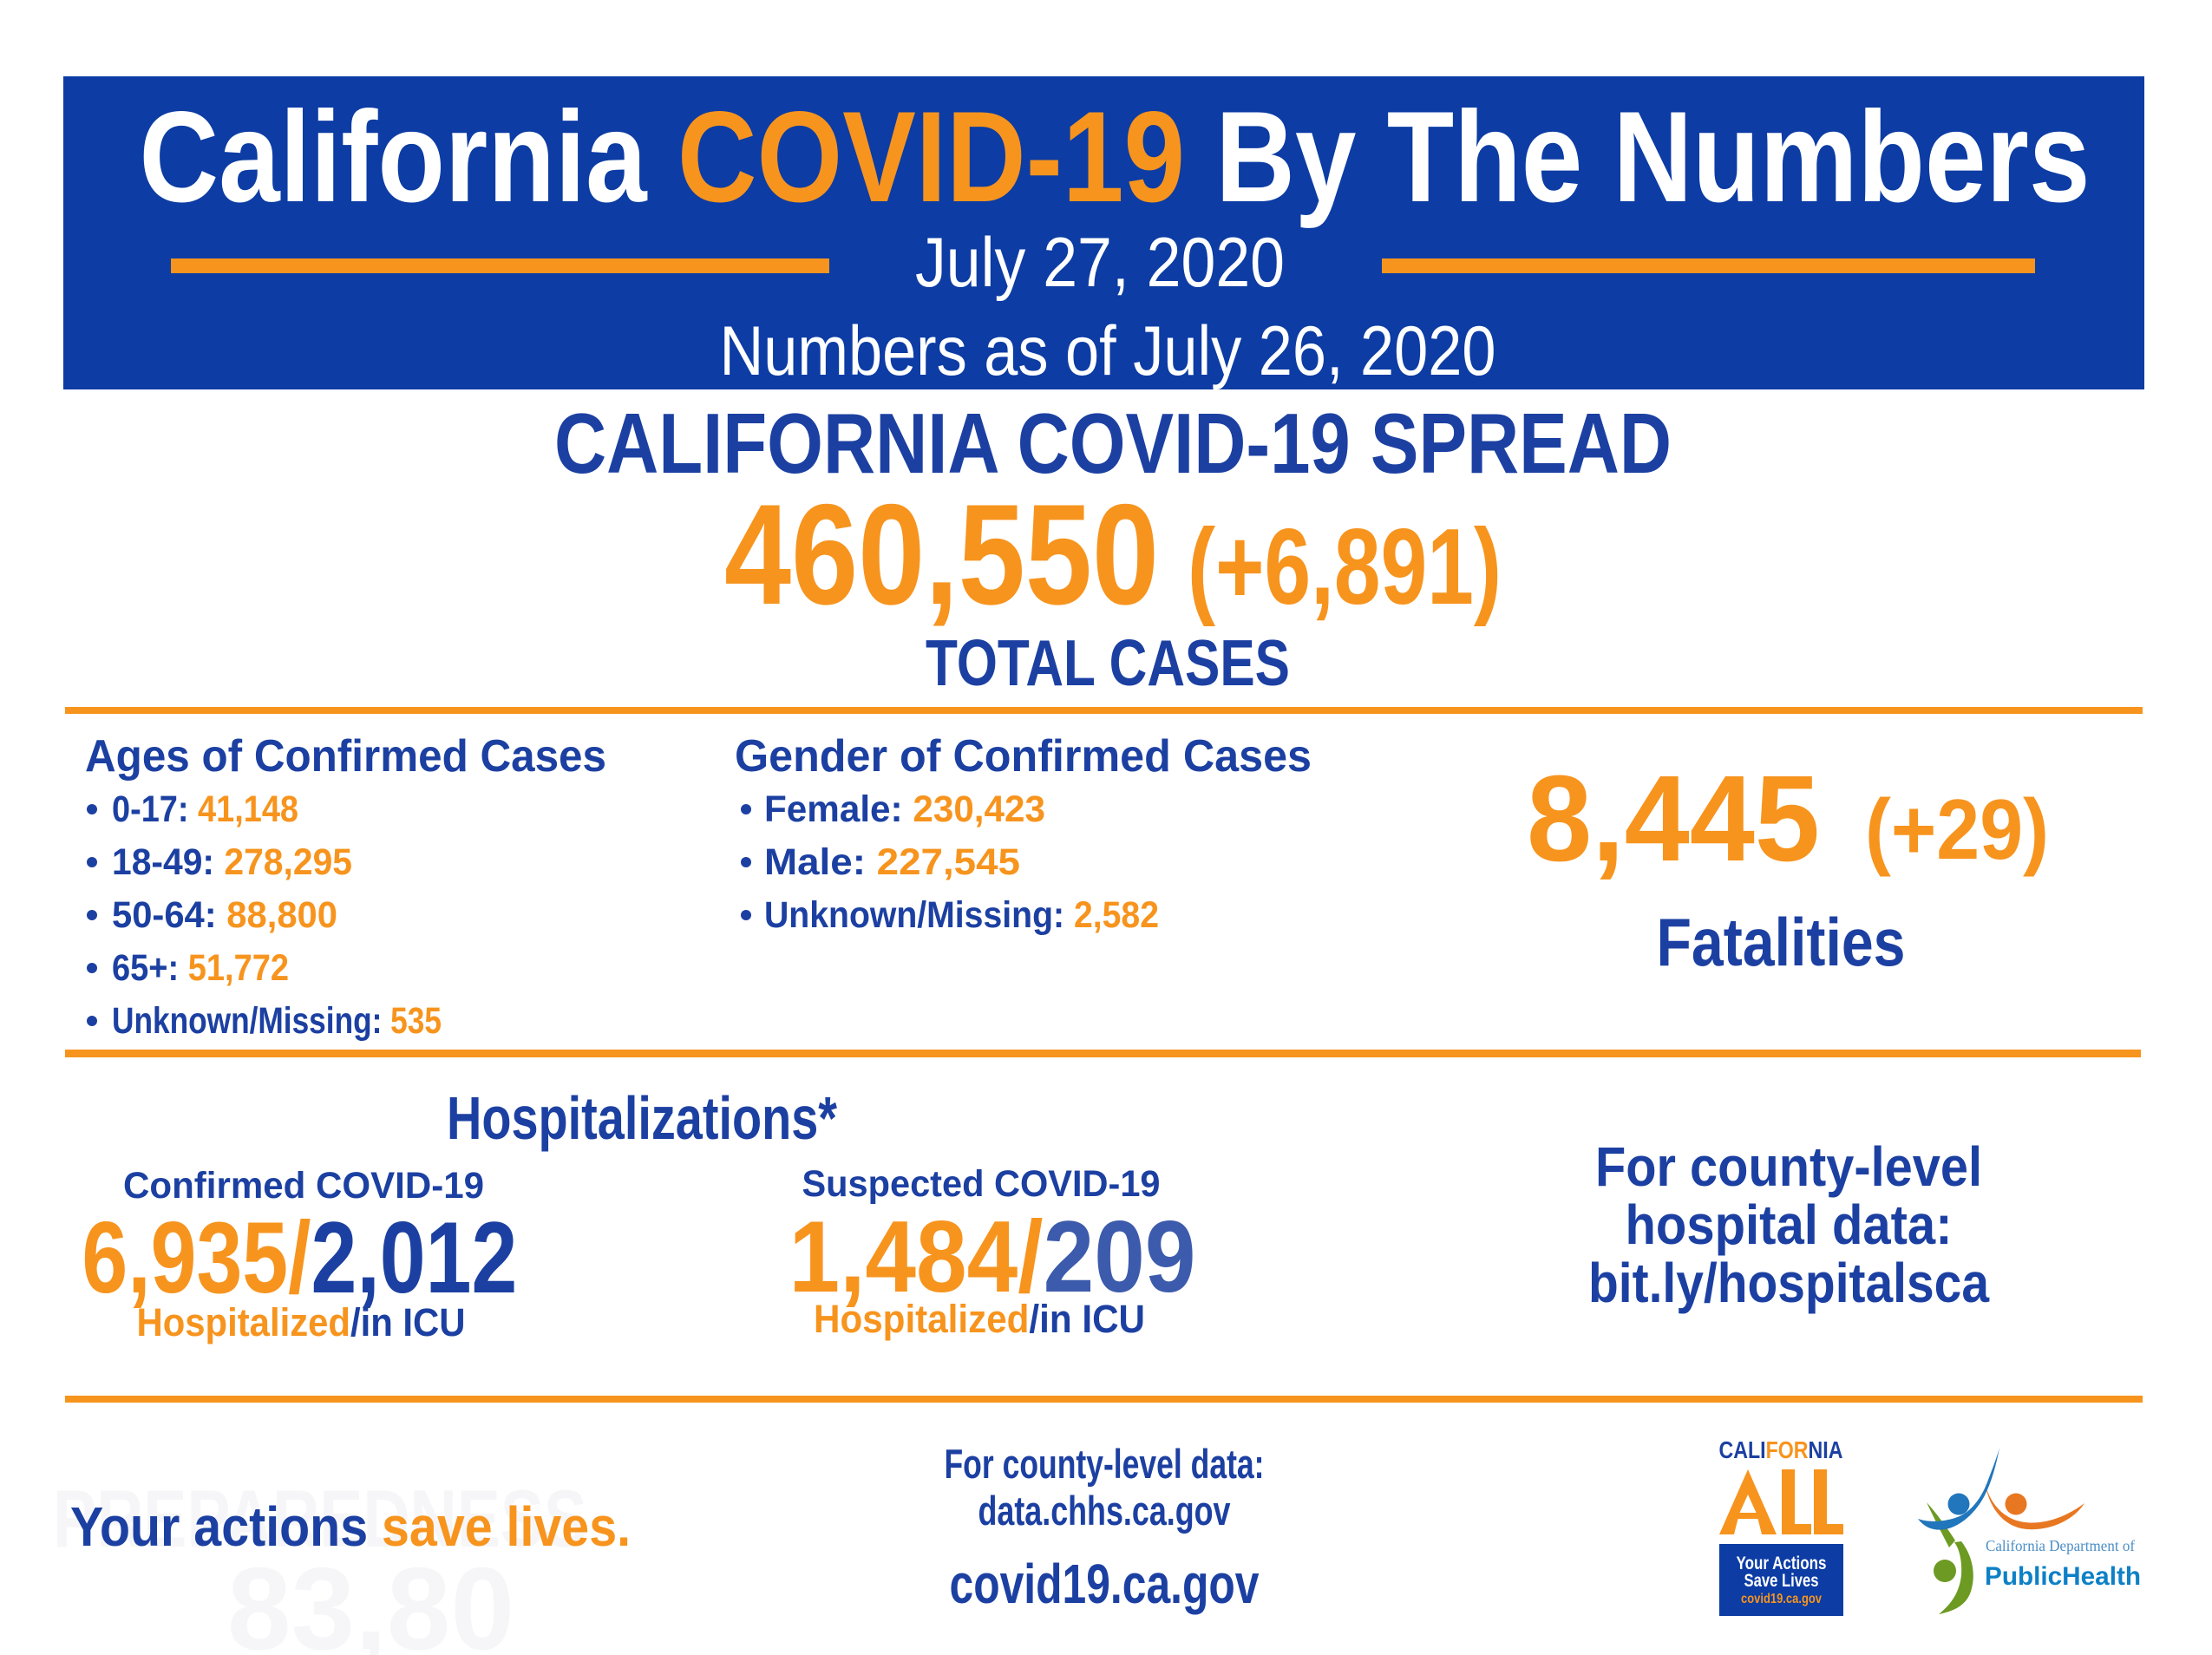 The height and width of the screenshot is (1655, 2212). I want to click on svg-text: PublicHealth, so click(2063, 1576).